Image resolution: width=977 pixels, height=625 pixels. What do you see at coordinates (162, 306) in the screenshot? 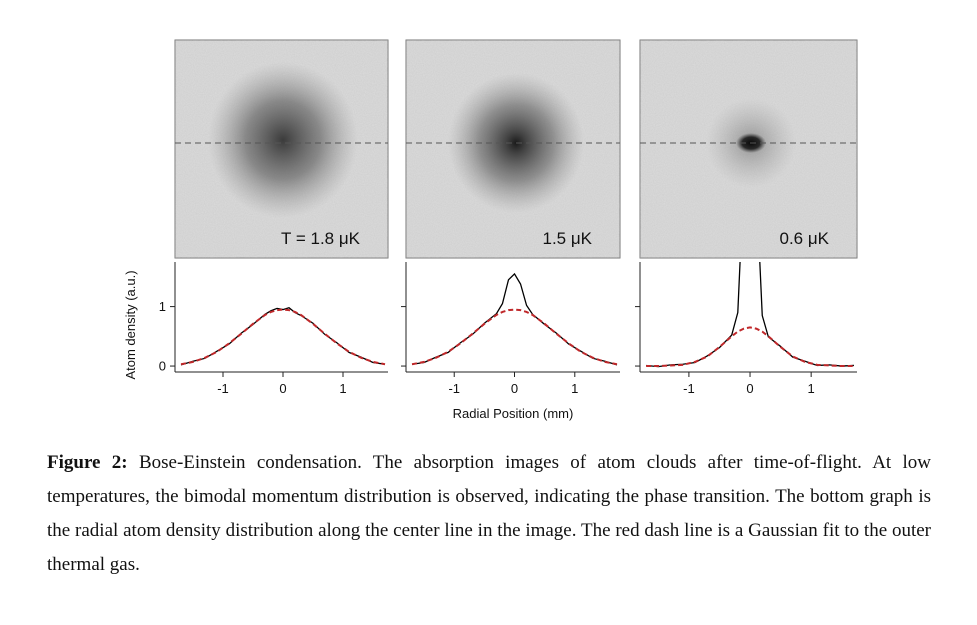
I see `y-tick-label: 1` at bounding box center [162, 306].